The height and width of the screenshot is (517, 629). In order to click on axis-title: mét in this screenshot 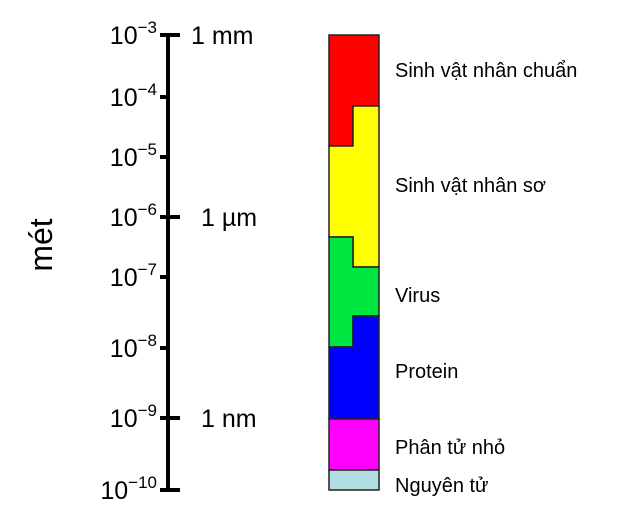, I will do `click(41, 244)`.